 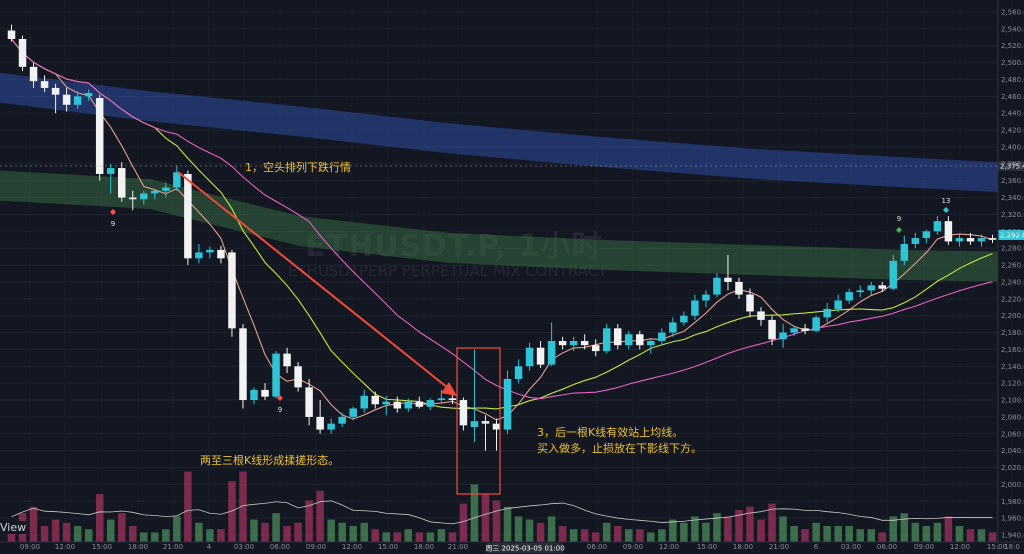 What do you see at coordinates (1012, 147) in the screenshot?
I see `y-tick-label: 2,400.00` at bounding box center [1012, 147].